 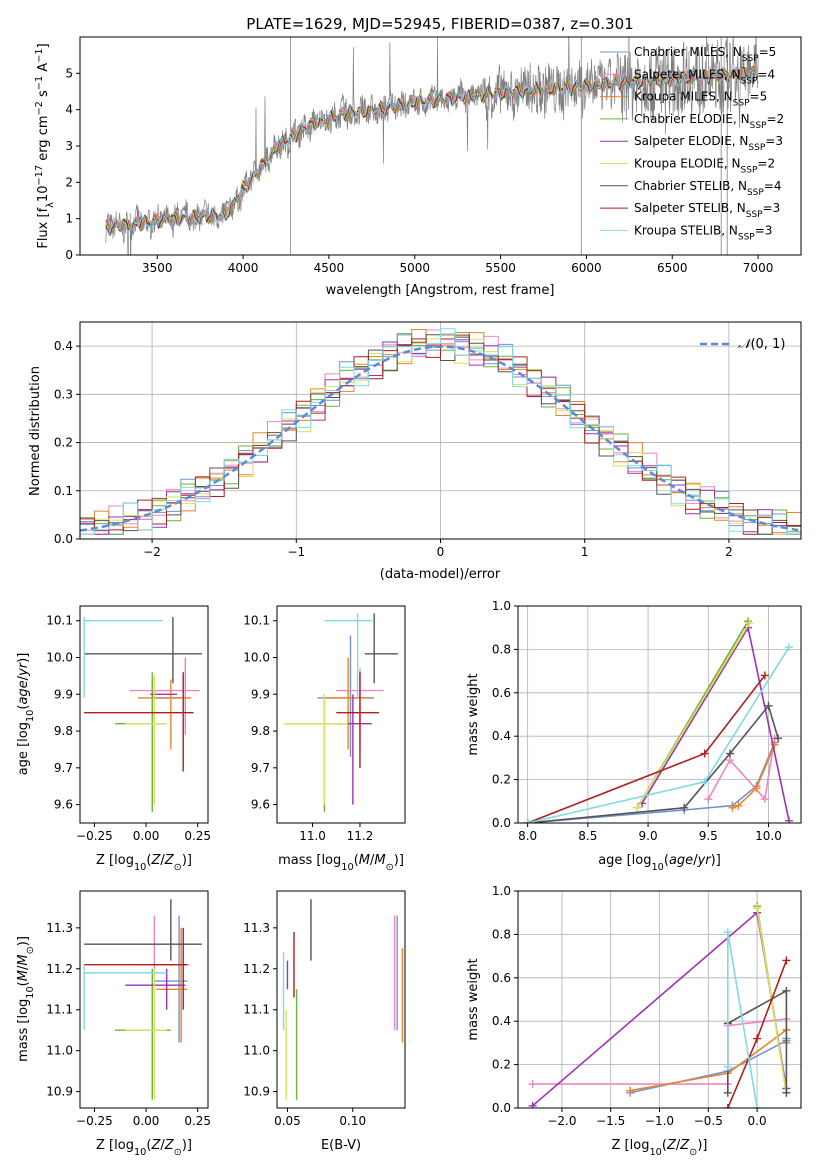 What do you see at coordinates (152, 552) in the screenshot?
I see `x-tick-label: −2` at bounding box center [152, 552].